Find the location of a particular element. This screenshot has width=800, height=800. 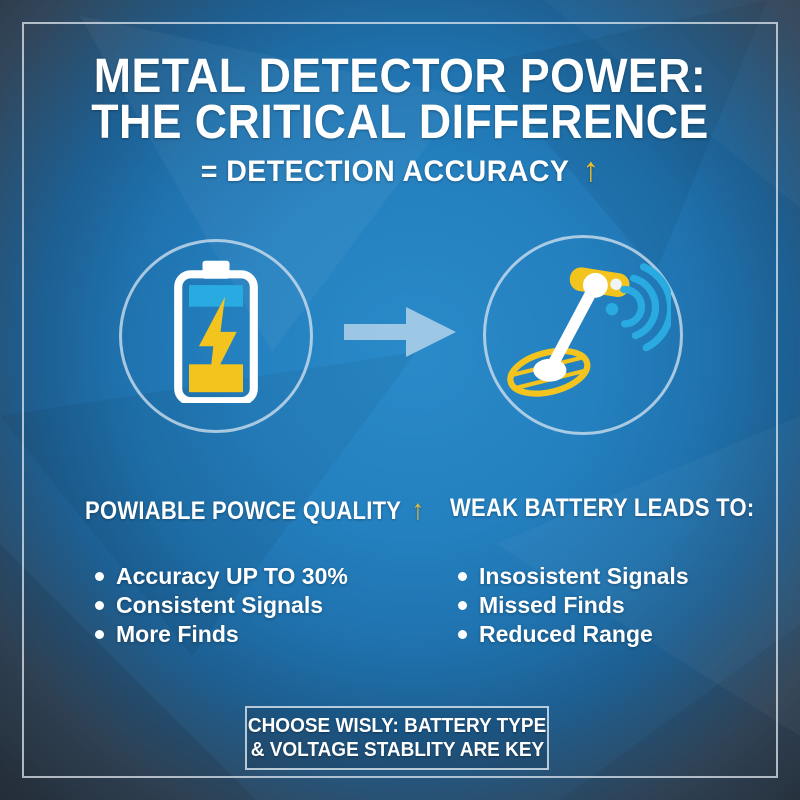

heading-text: WEAK BATTERY LEADS TO: is located at coordinates (602, 508).